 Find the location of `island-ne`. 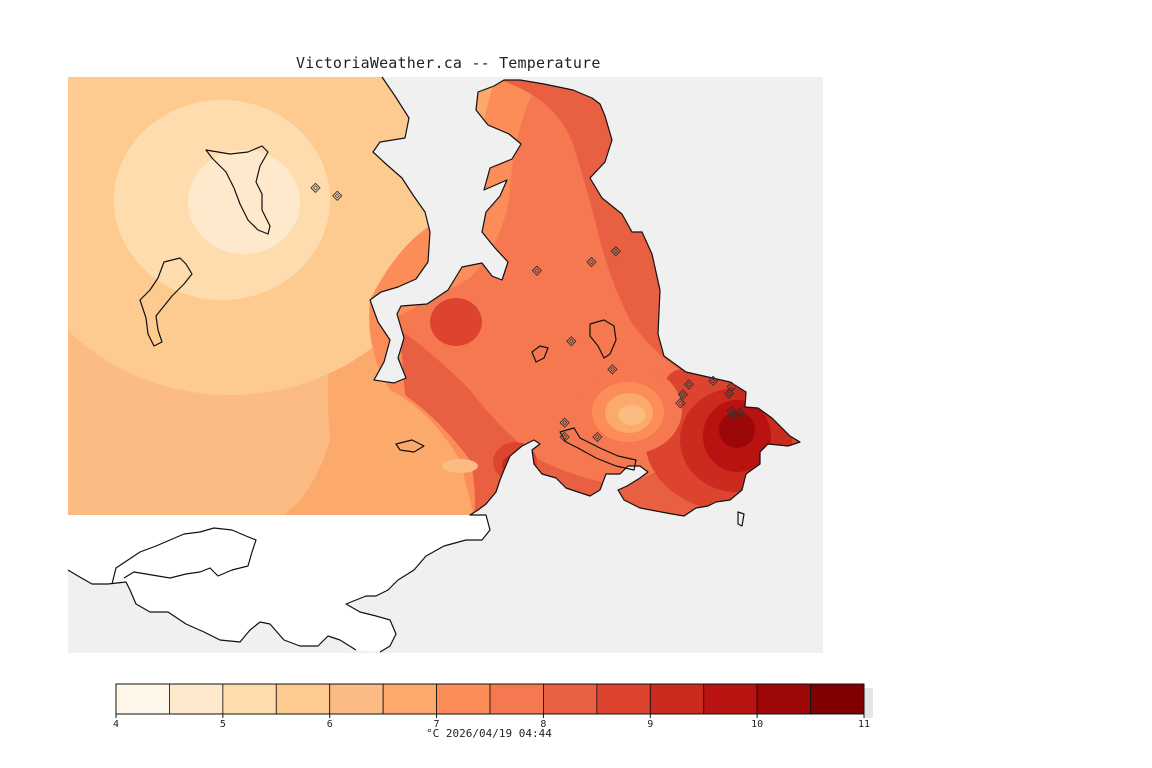

island-ne is located at coordinates (603, 339).